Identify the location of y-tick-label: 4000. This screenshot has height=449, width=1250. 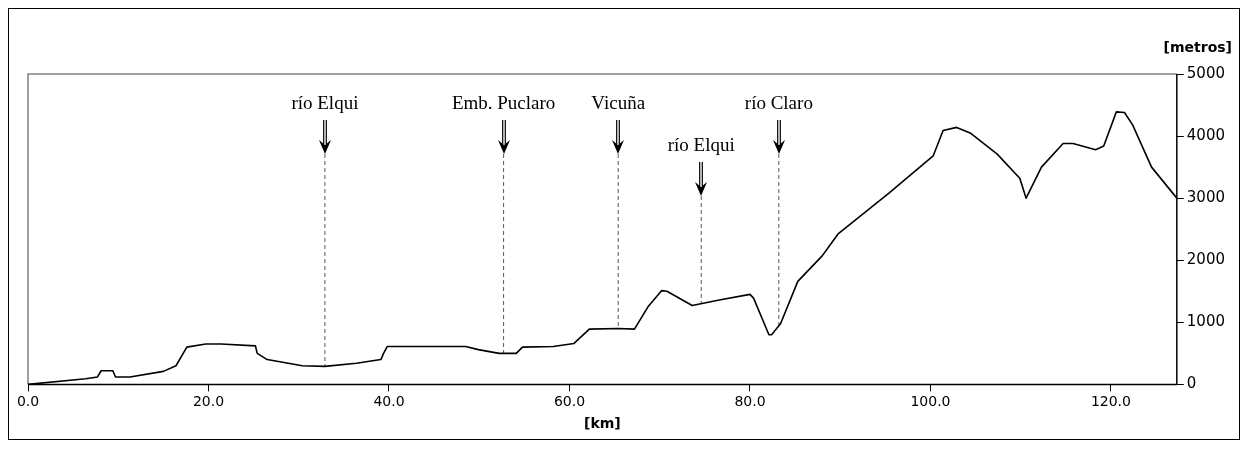
(1206, 134).